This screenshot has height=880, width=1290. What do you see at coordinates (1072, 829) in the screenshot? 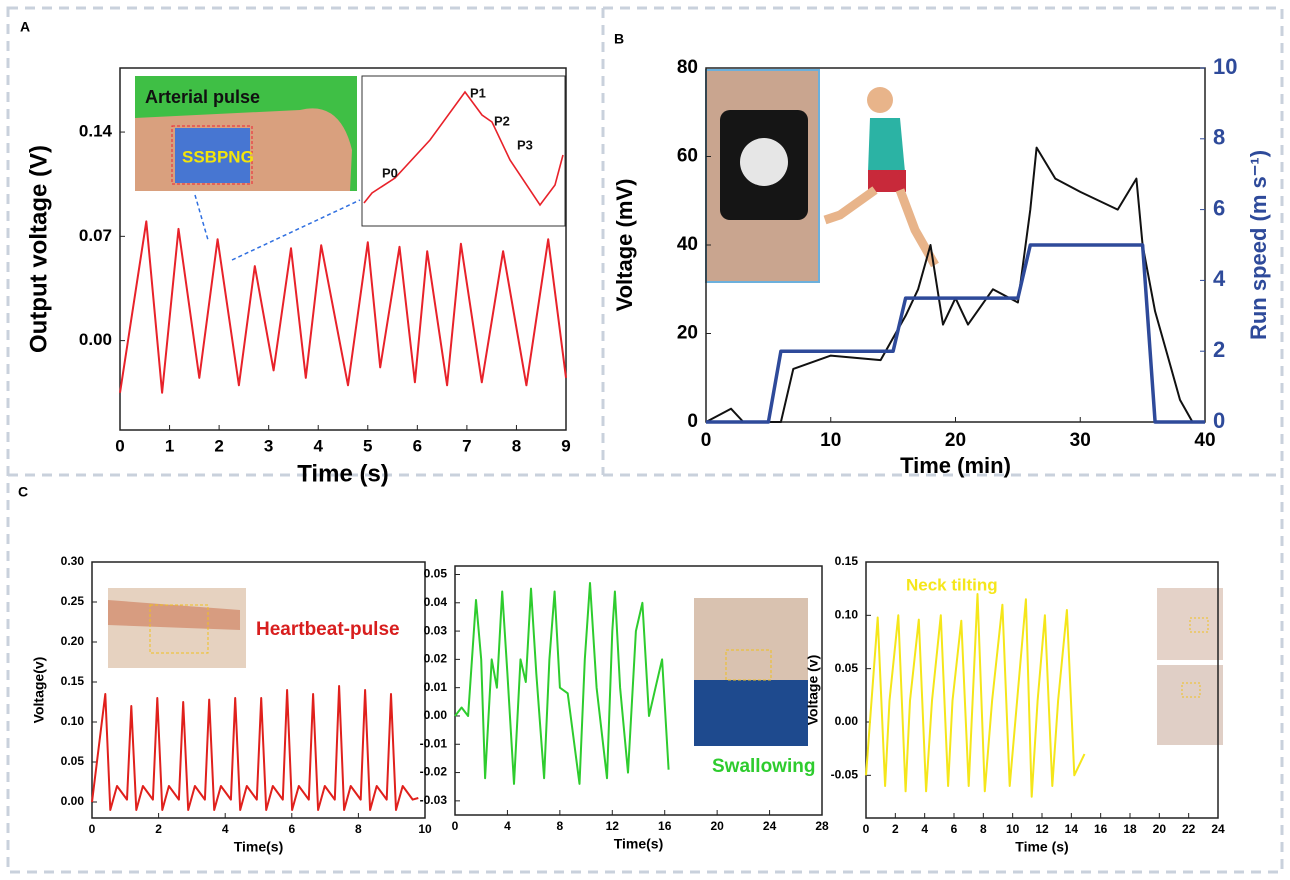
I see `x-tick-label: 14` at bounding box center [1072, 829].